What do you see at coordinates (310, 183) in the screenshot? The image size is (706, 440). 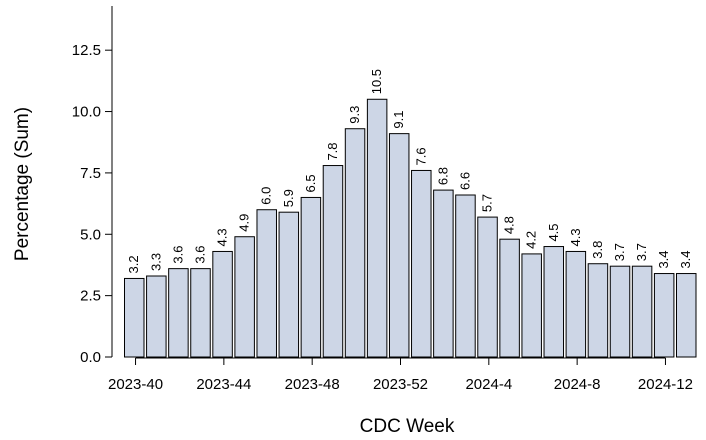 I see `data-label: 6.5` at bounding box center [310, 183].